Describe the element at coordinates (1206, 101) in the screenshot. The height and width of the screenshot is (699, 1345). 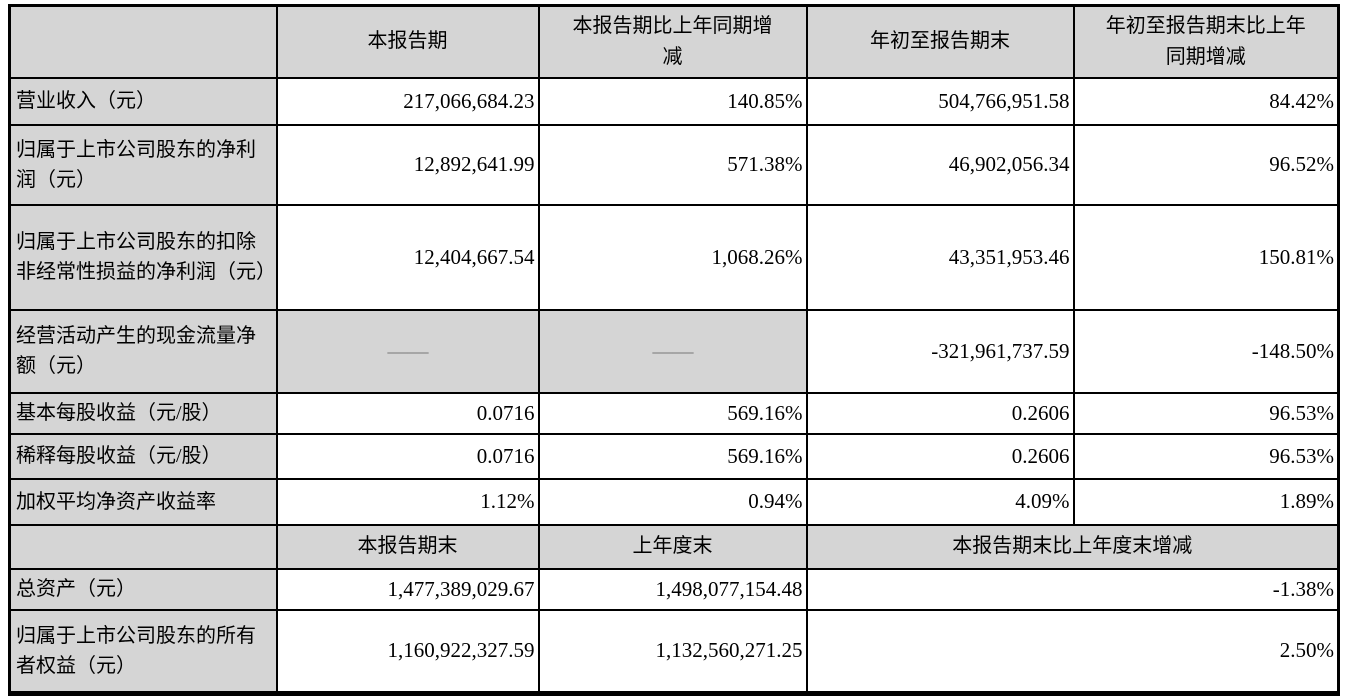
I see `cell-value: 84.42%` at that location.